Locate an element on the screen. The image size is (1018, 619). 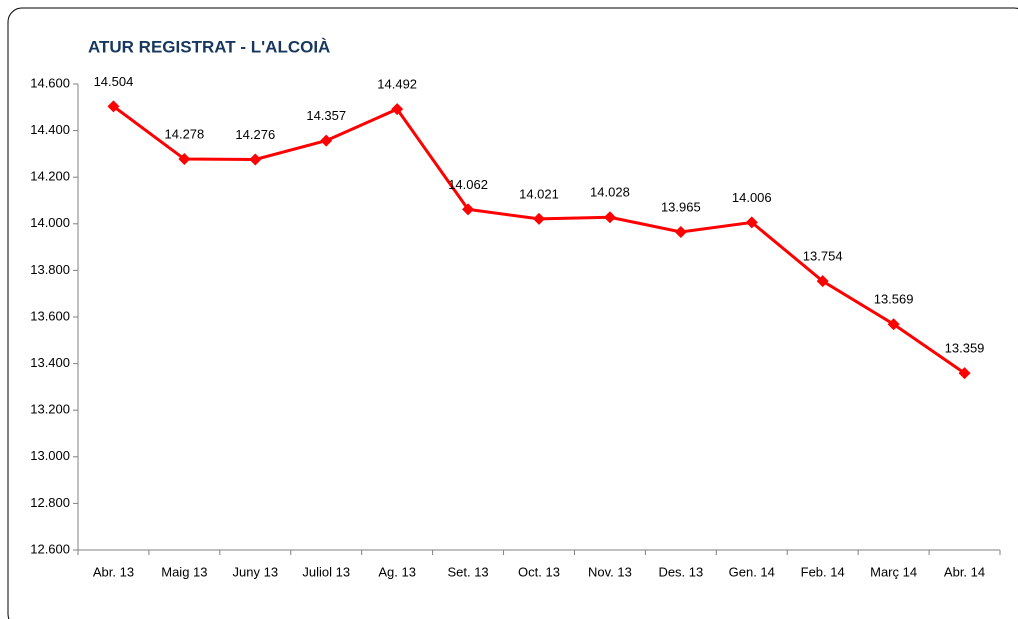
data-label: 14.021 is located at coordinates (539, 193).